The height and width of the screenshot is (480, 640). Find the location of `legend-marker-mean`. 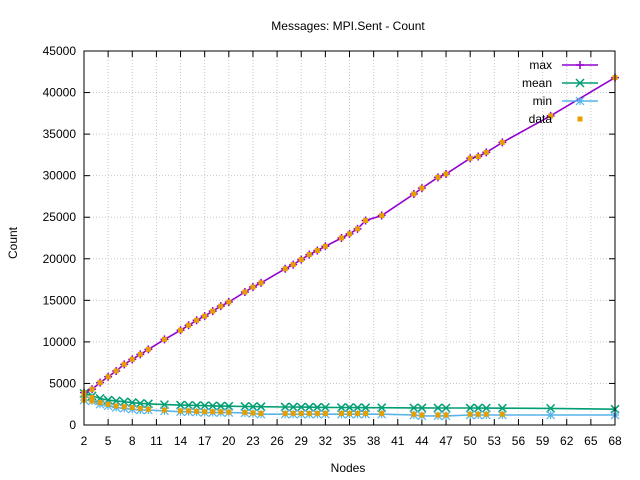

legend-marker-mean is located at coordinates (580, 83).